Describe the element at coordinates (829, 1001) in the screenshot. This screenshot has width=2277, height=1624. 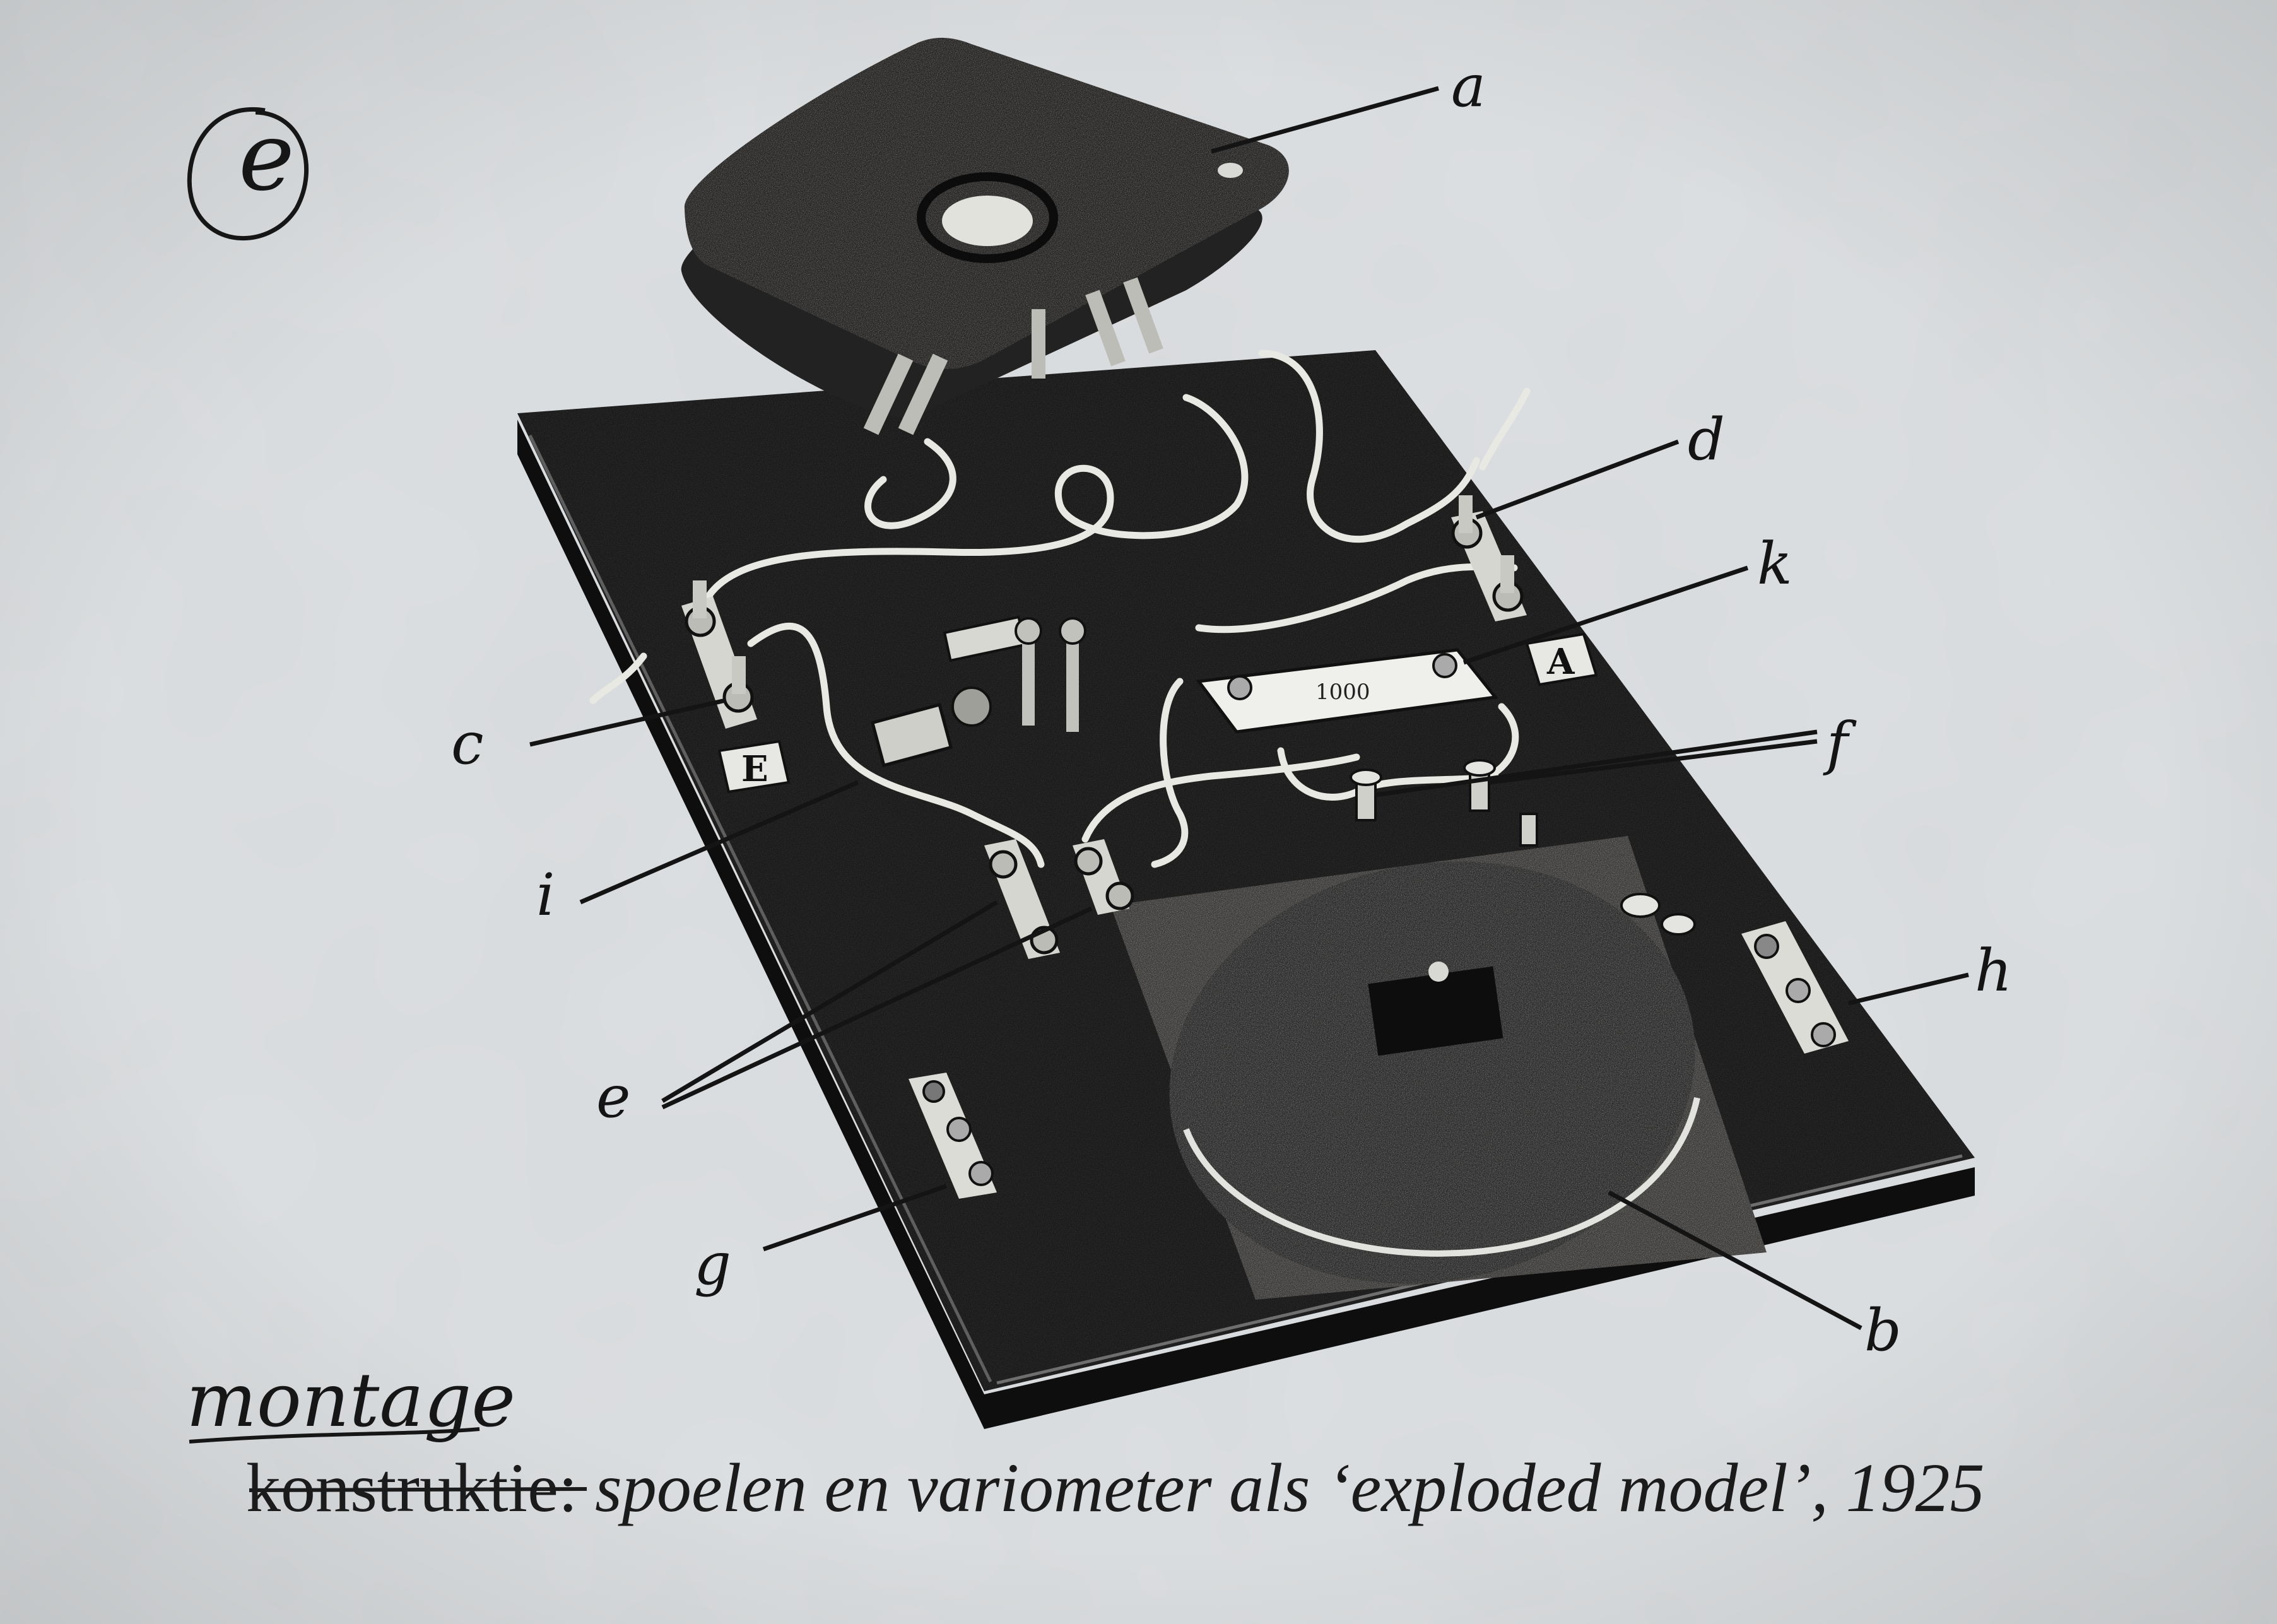
I see `leader-e1` at that location.